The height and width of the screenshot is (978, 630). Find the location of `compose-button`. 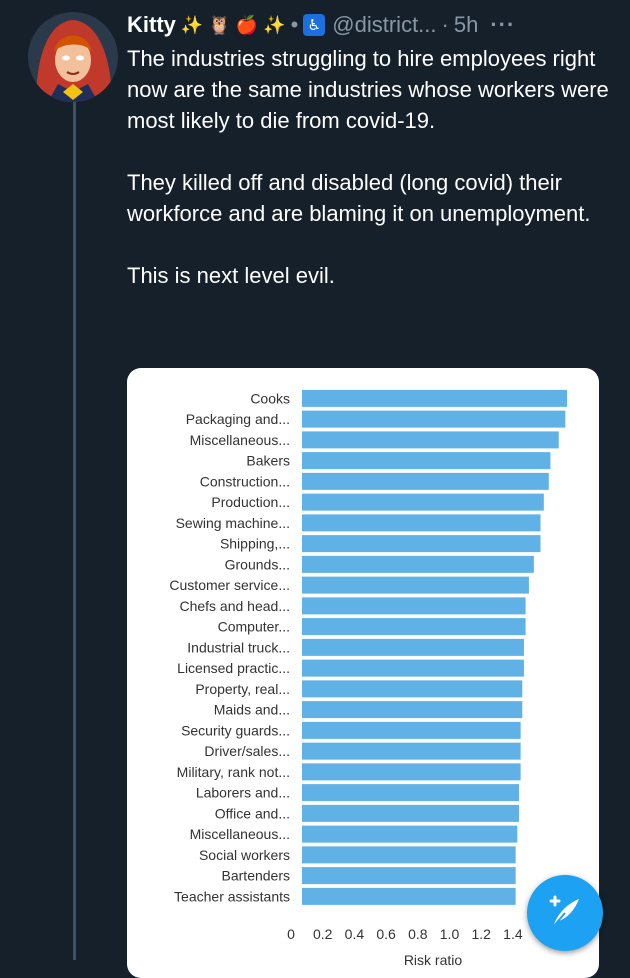

compose-button is located at coordinates (565, 913).